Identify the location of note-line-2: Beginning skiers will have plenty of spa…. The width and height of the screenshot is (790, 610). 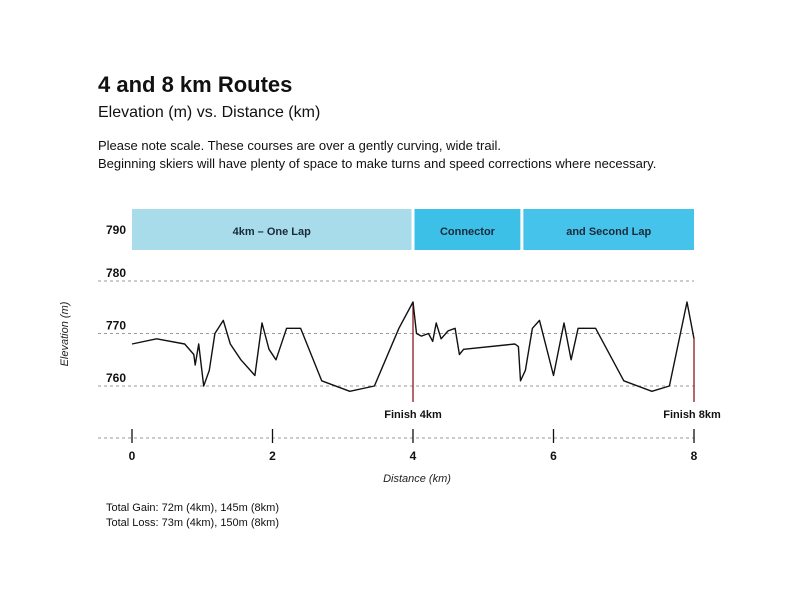
(377, 163).